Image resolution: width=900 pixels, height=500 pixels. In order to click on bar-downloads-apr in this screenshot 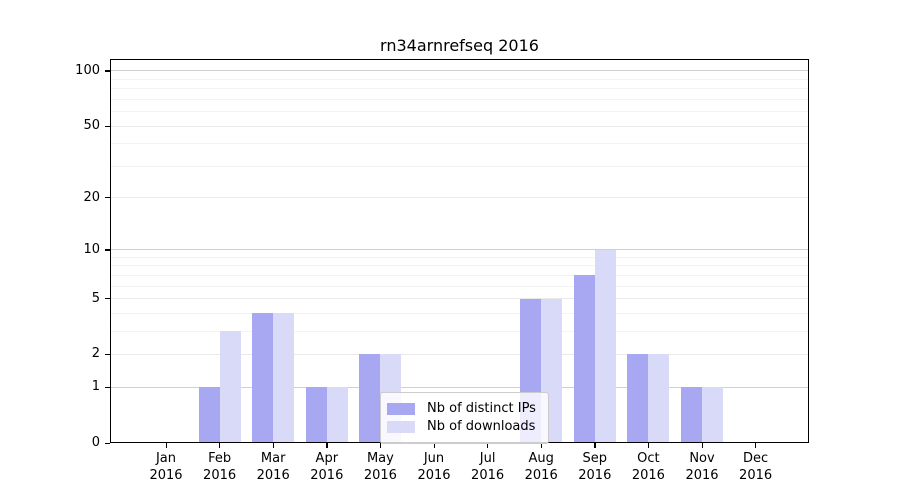, I will do `click(337, 415)`.